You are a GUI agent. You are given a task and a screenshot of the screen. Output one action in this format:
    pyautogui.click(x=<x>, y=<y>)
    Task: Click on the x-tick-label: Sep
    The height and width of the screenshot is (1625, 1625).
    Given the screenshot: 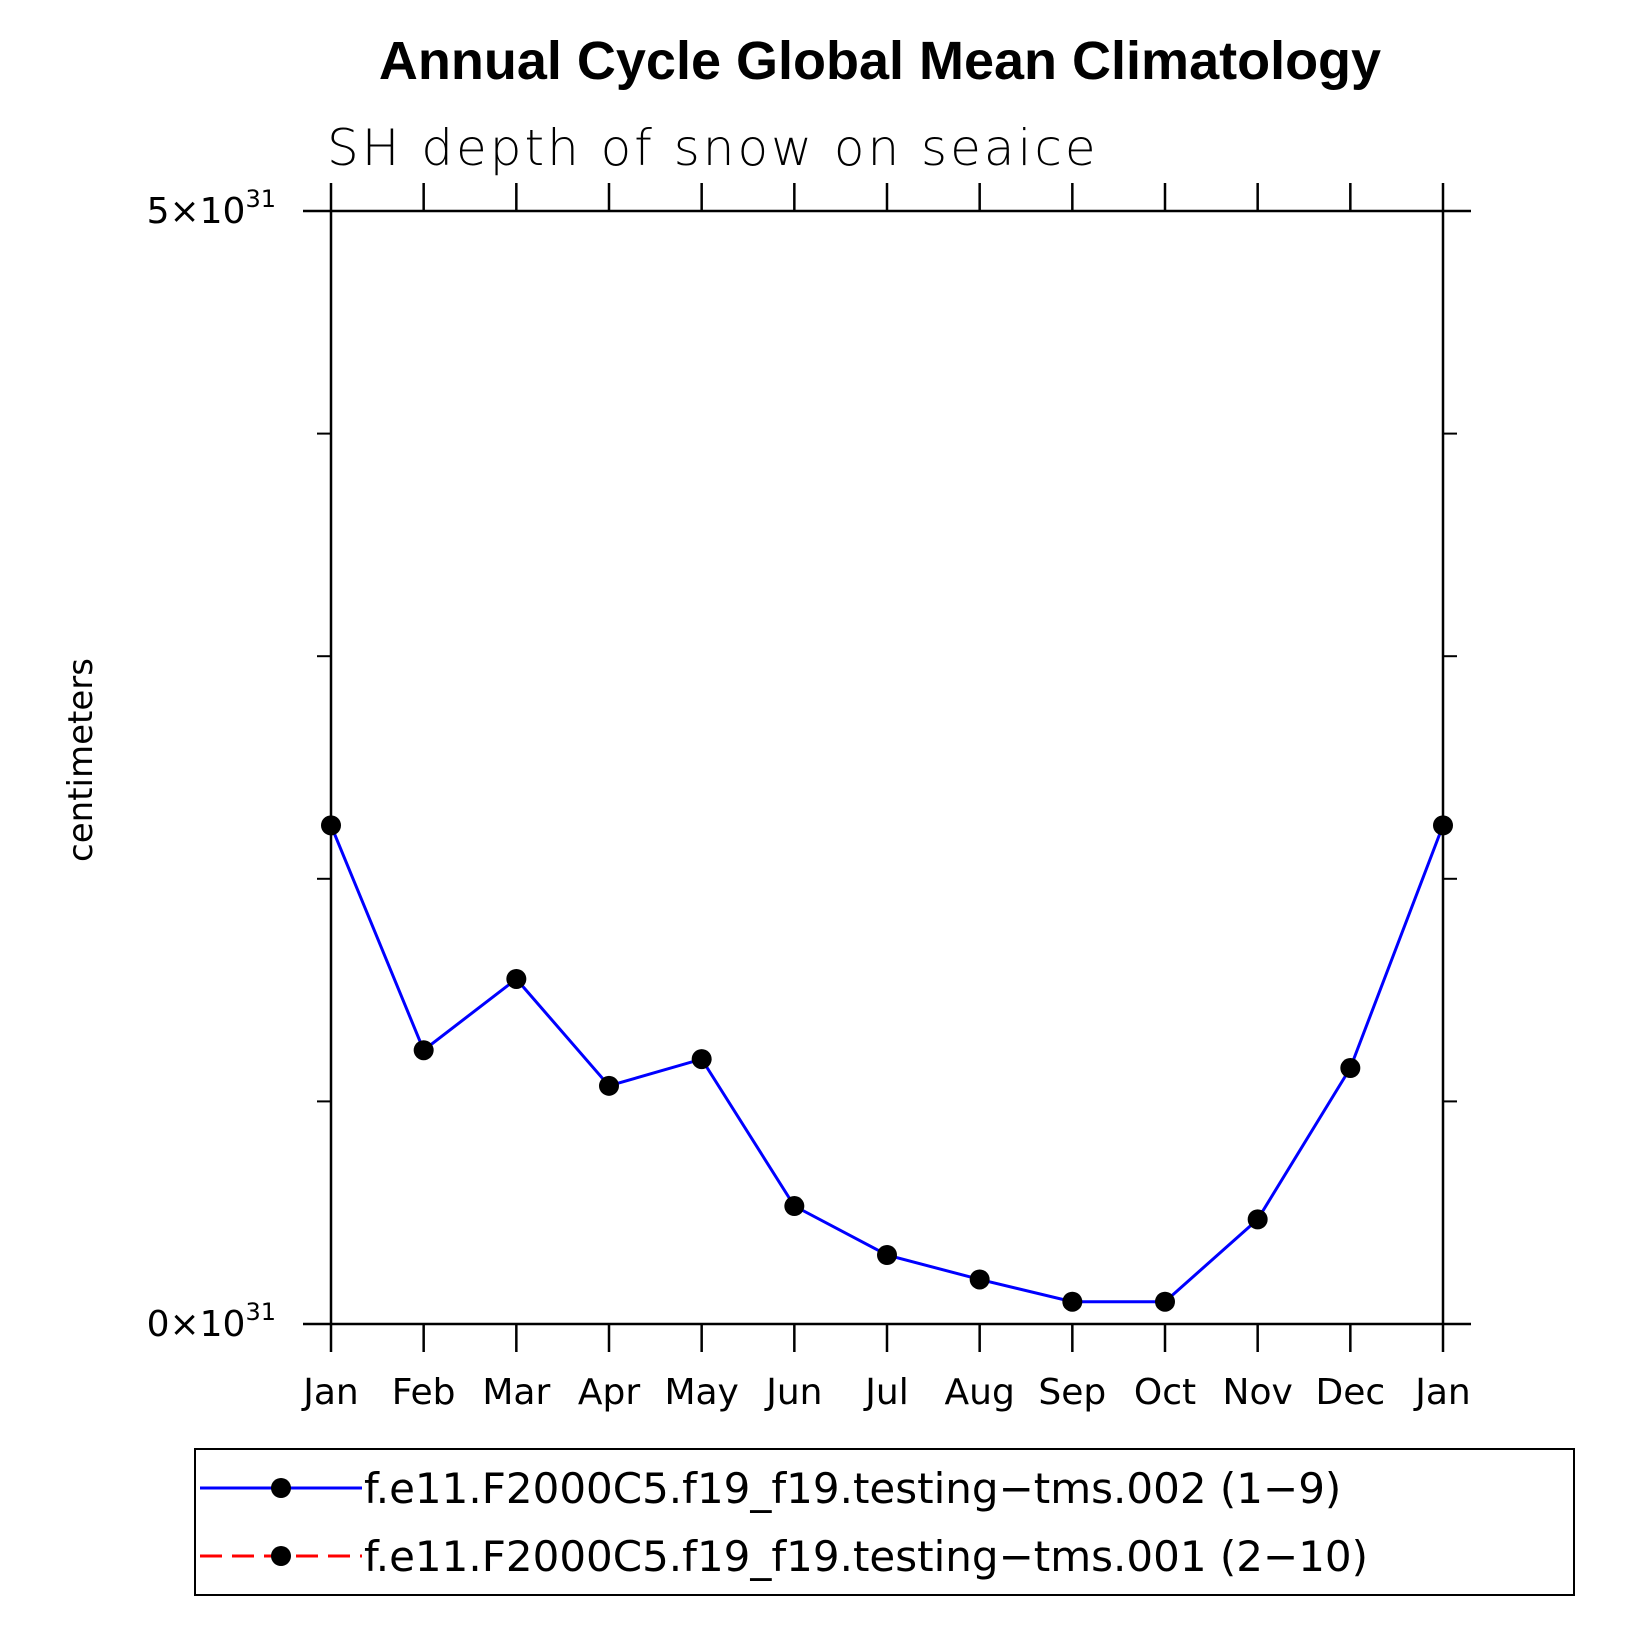 What is the action you would take?
    pyautogui.click(x=1072, y=1392)
    